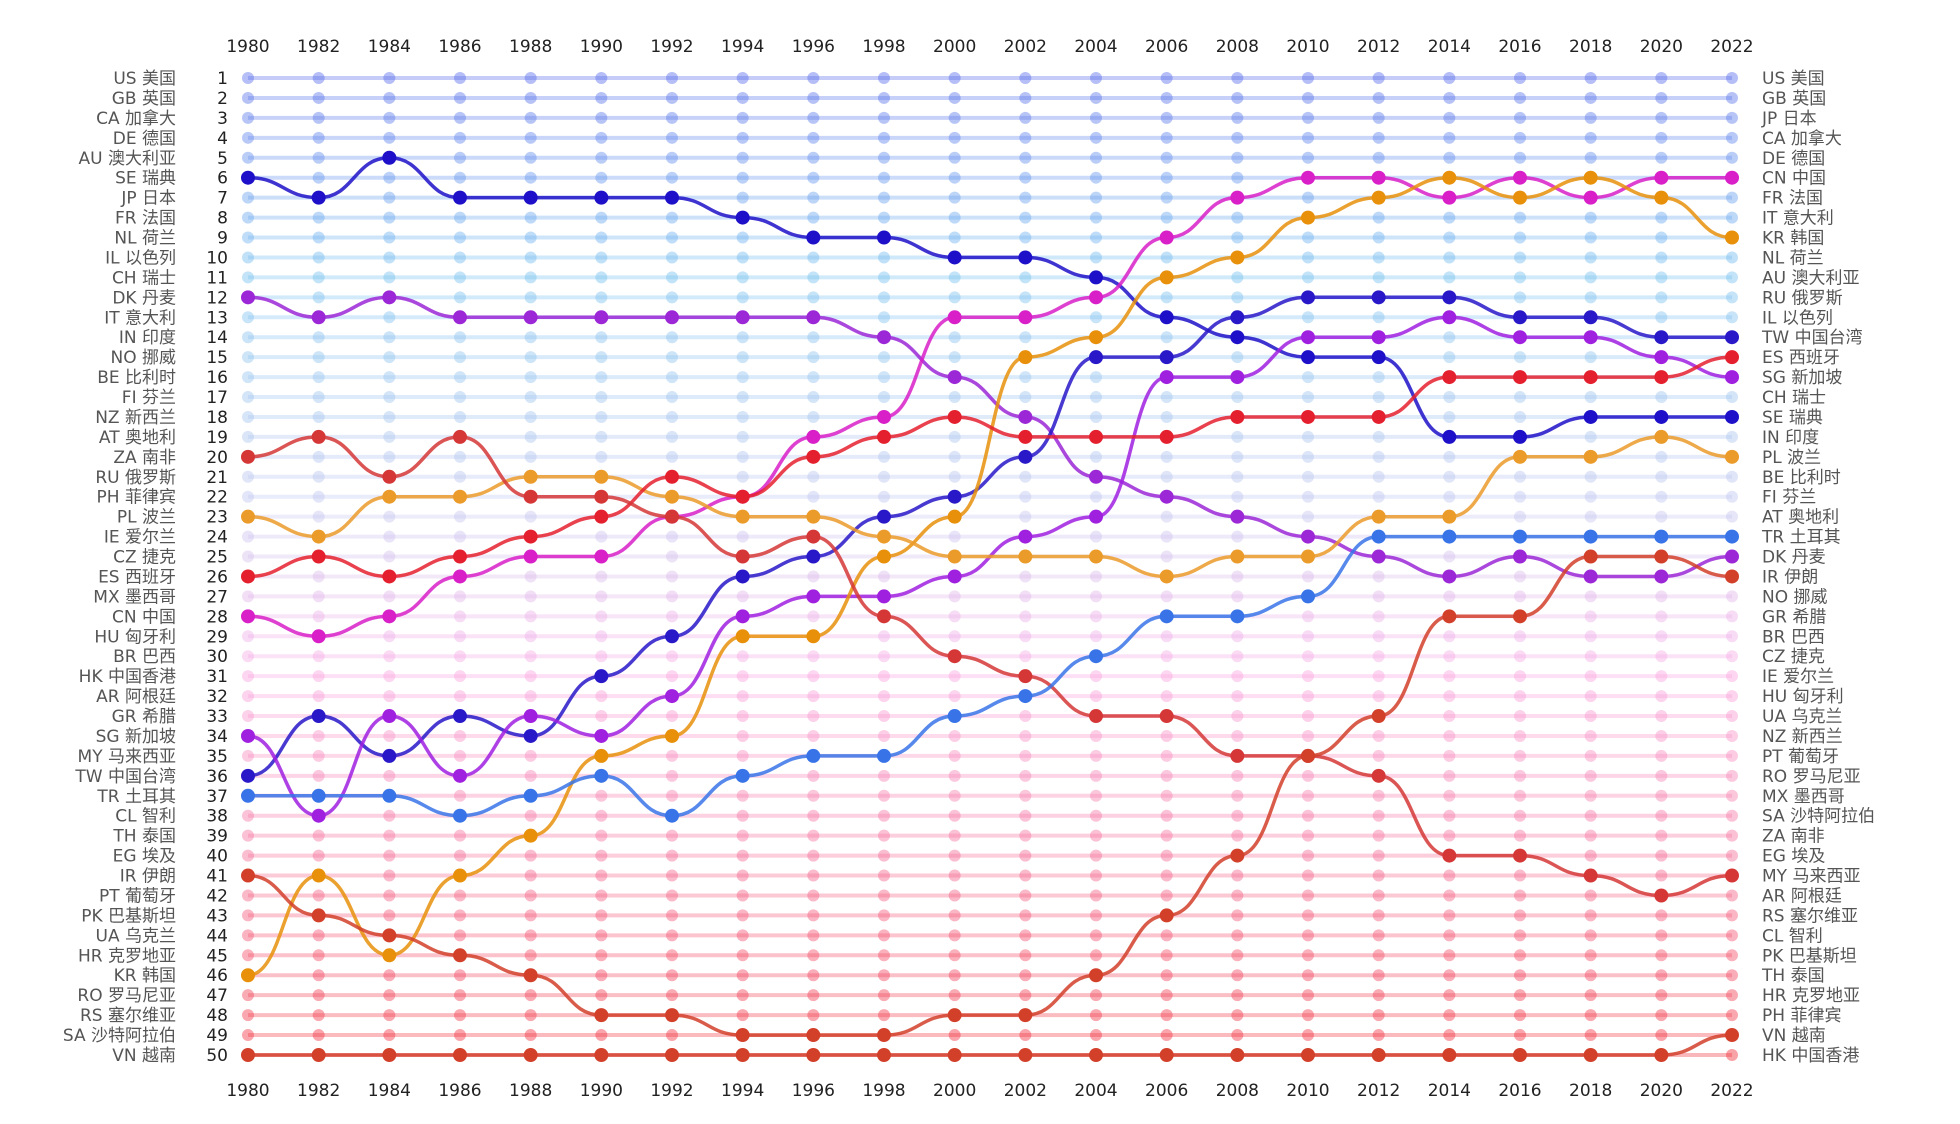 Image resolution: width=1960 pixels, height=1124 pixels. What do you see at coordinates (1449, 1091) in the screenshot?
I see `x-tick-label: 2014` at bounding box center [1449, 1091].